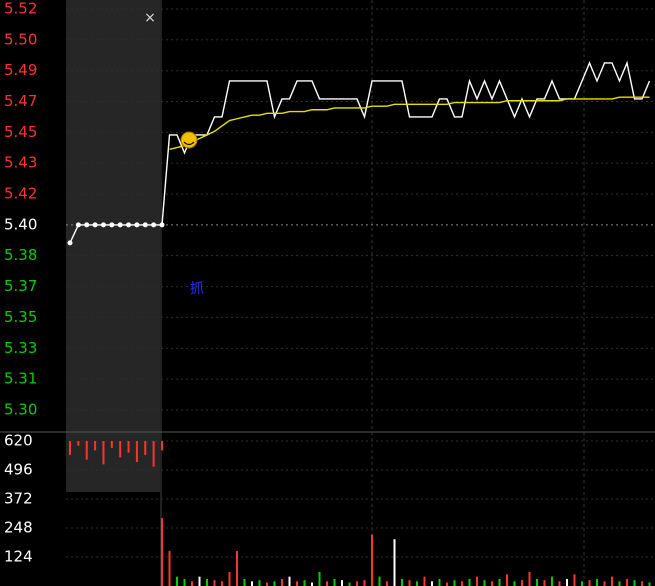 This screenshot has height=586, width=655. Describe the element at coordinates (20, 163) in the screenshot. I see `y-tick-label: 5.43` at that location.